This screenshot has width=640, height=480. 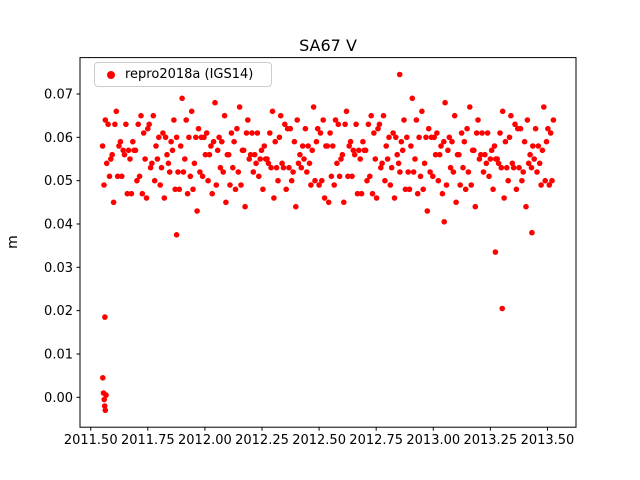 What do you see at coordinates (328, 45) in the screenshot?
I see `chart-title: SA67 V` at bounding box center [328, 45].